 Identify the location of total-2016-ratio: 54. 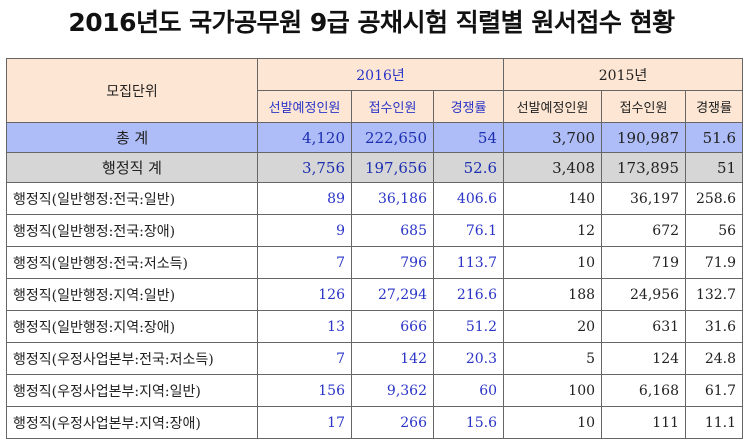
(468, 137).